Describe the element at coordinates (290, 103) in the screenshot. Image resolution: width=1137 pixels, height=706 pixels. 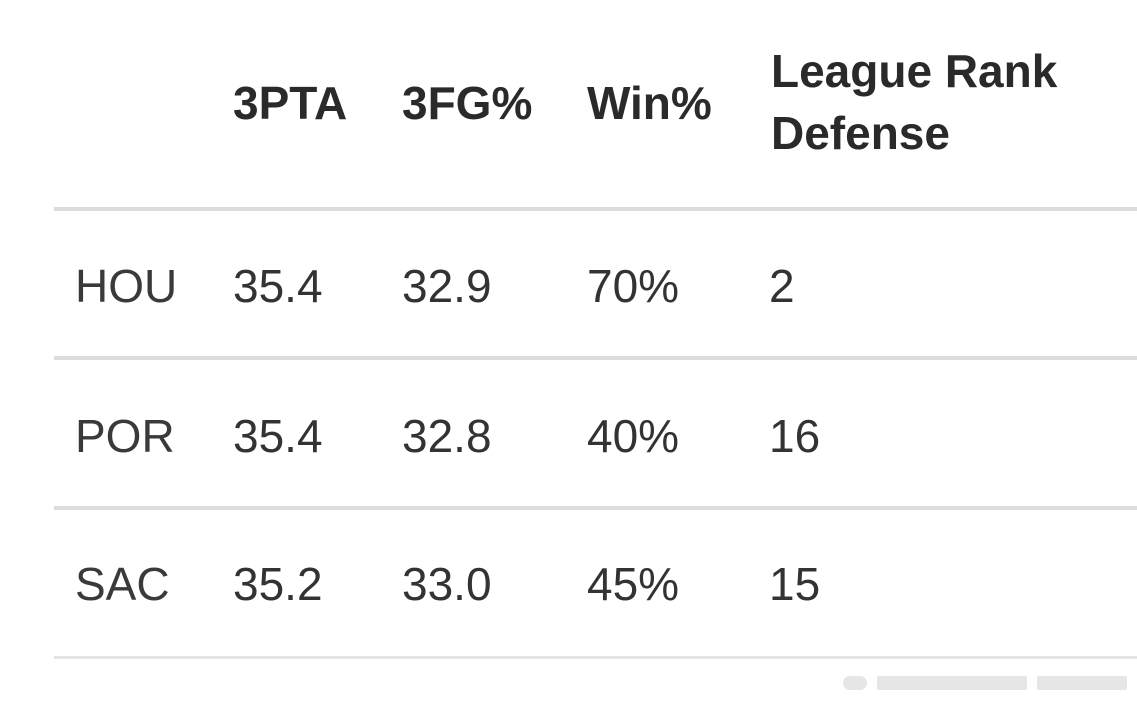
I see `header-3pta: 3PTA` at that location.